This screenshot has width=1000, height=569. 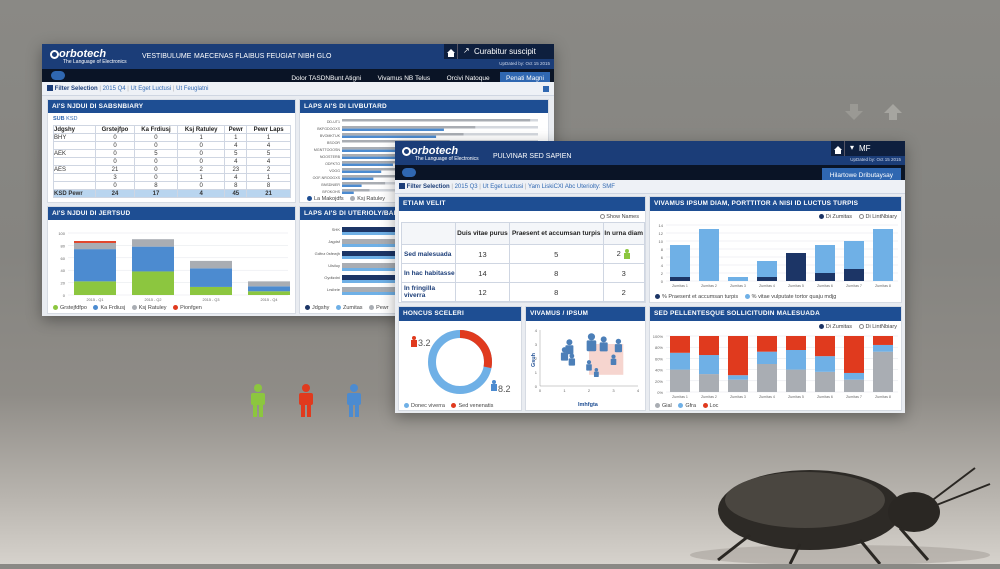 I want to click on y-axis-label: Gsuh, so click(x=534, y=360).